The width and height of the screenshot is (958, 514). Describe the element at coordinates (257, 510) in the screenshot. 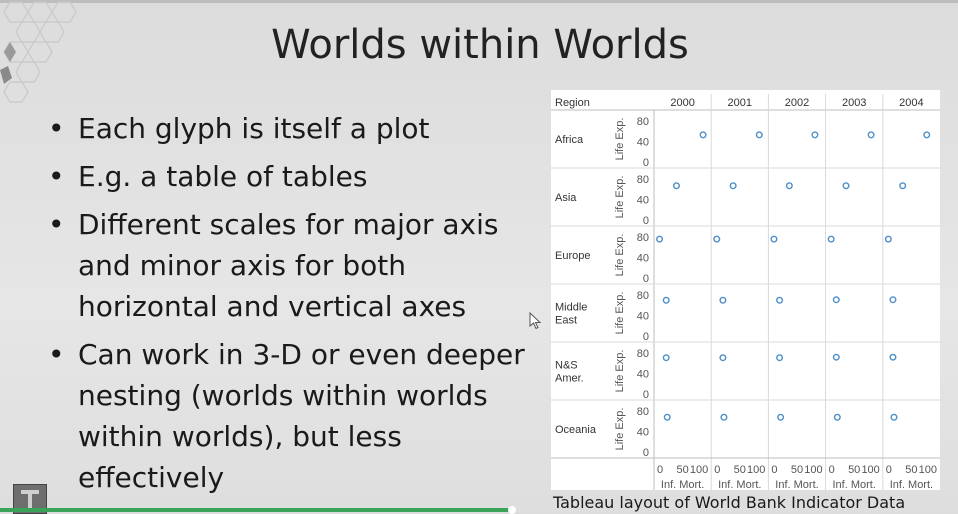

I see `video-progress-bar` at that location.